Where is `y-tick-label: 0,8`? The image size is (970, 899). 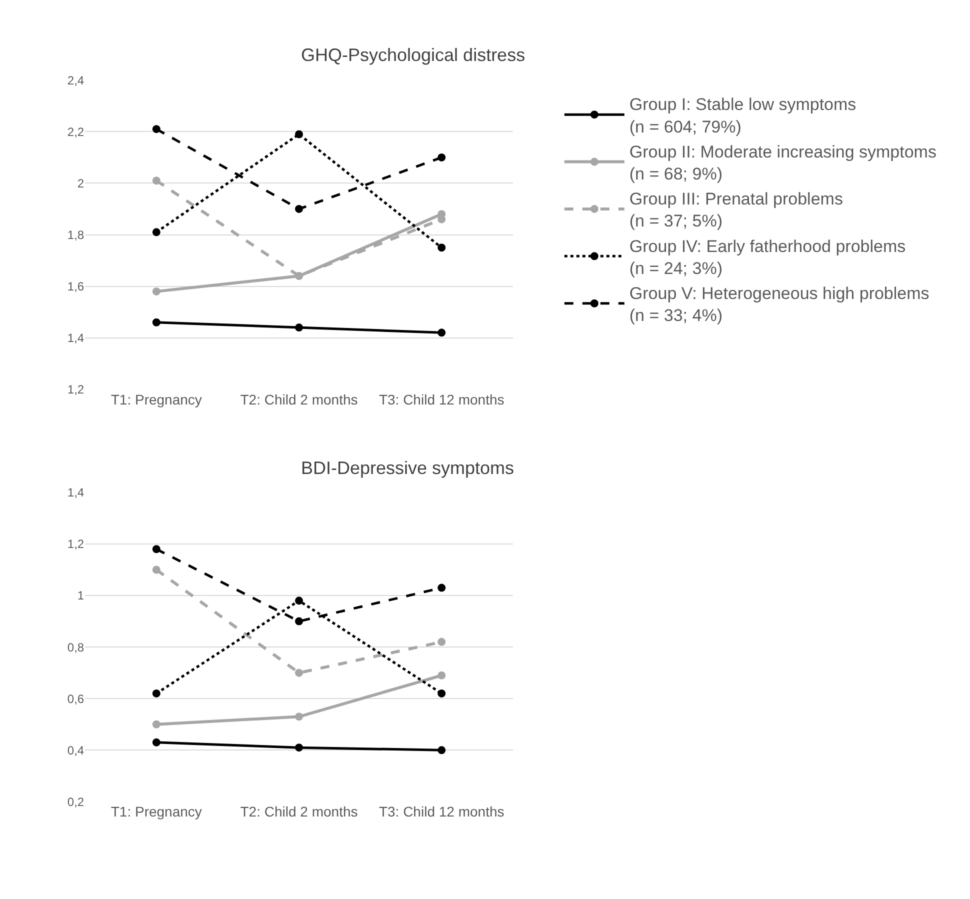 y-tick-label: 0,8 is located at coordinates (75, 647).